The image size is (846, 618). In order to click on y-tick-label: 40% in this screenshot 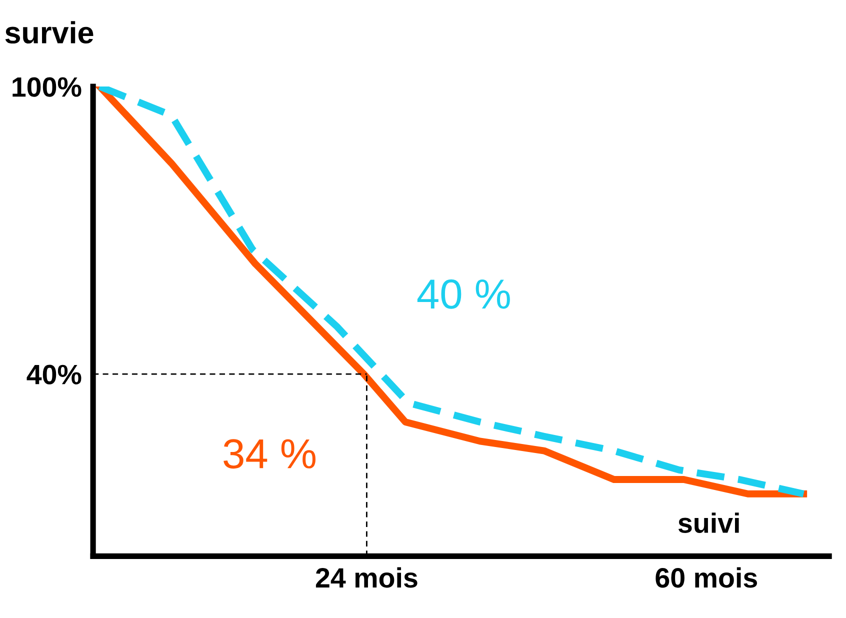, I will do `click(54, 374)`.